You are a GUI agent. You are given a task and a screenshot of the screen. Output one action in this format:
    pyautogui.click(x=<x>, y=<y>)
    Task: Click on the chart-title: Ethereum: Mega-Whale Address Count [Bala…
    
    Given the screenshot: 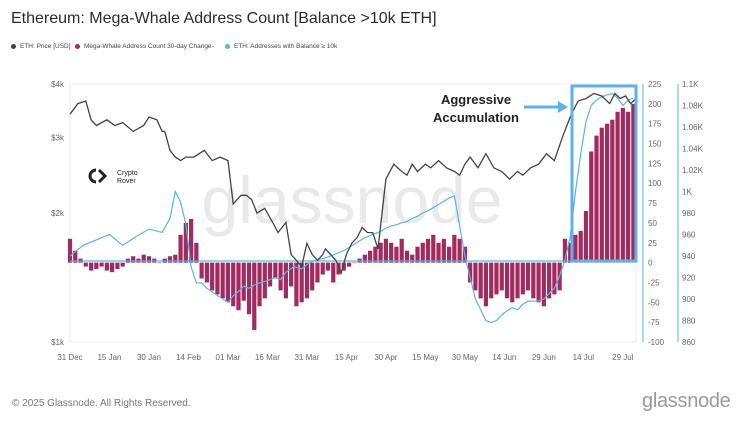 What is the action you would take?
    pyautogui.click(x=224, y=18)
    